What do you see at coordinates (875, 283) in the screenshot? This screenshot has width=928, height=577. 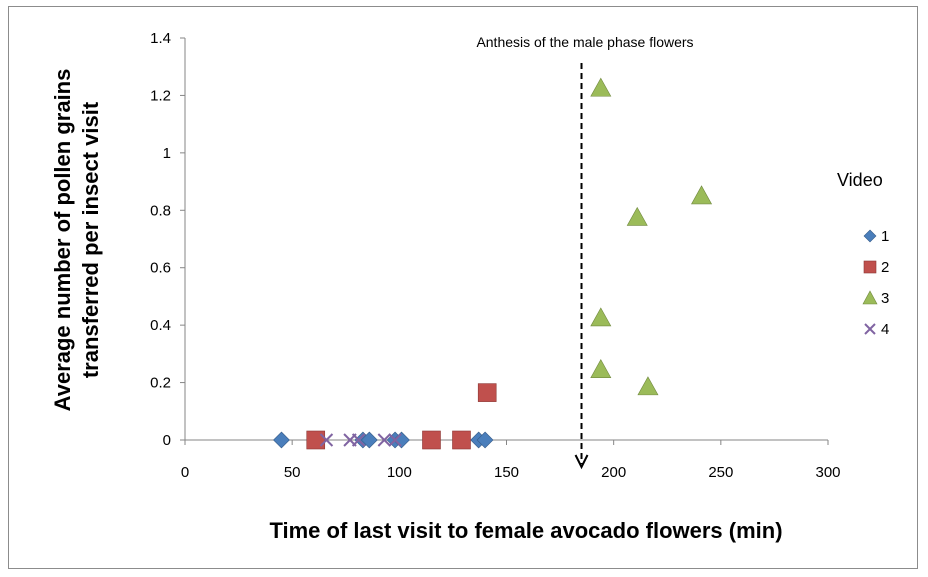 I see `legend: 1 2 3 4` at bounding box center [875, 283].